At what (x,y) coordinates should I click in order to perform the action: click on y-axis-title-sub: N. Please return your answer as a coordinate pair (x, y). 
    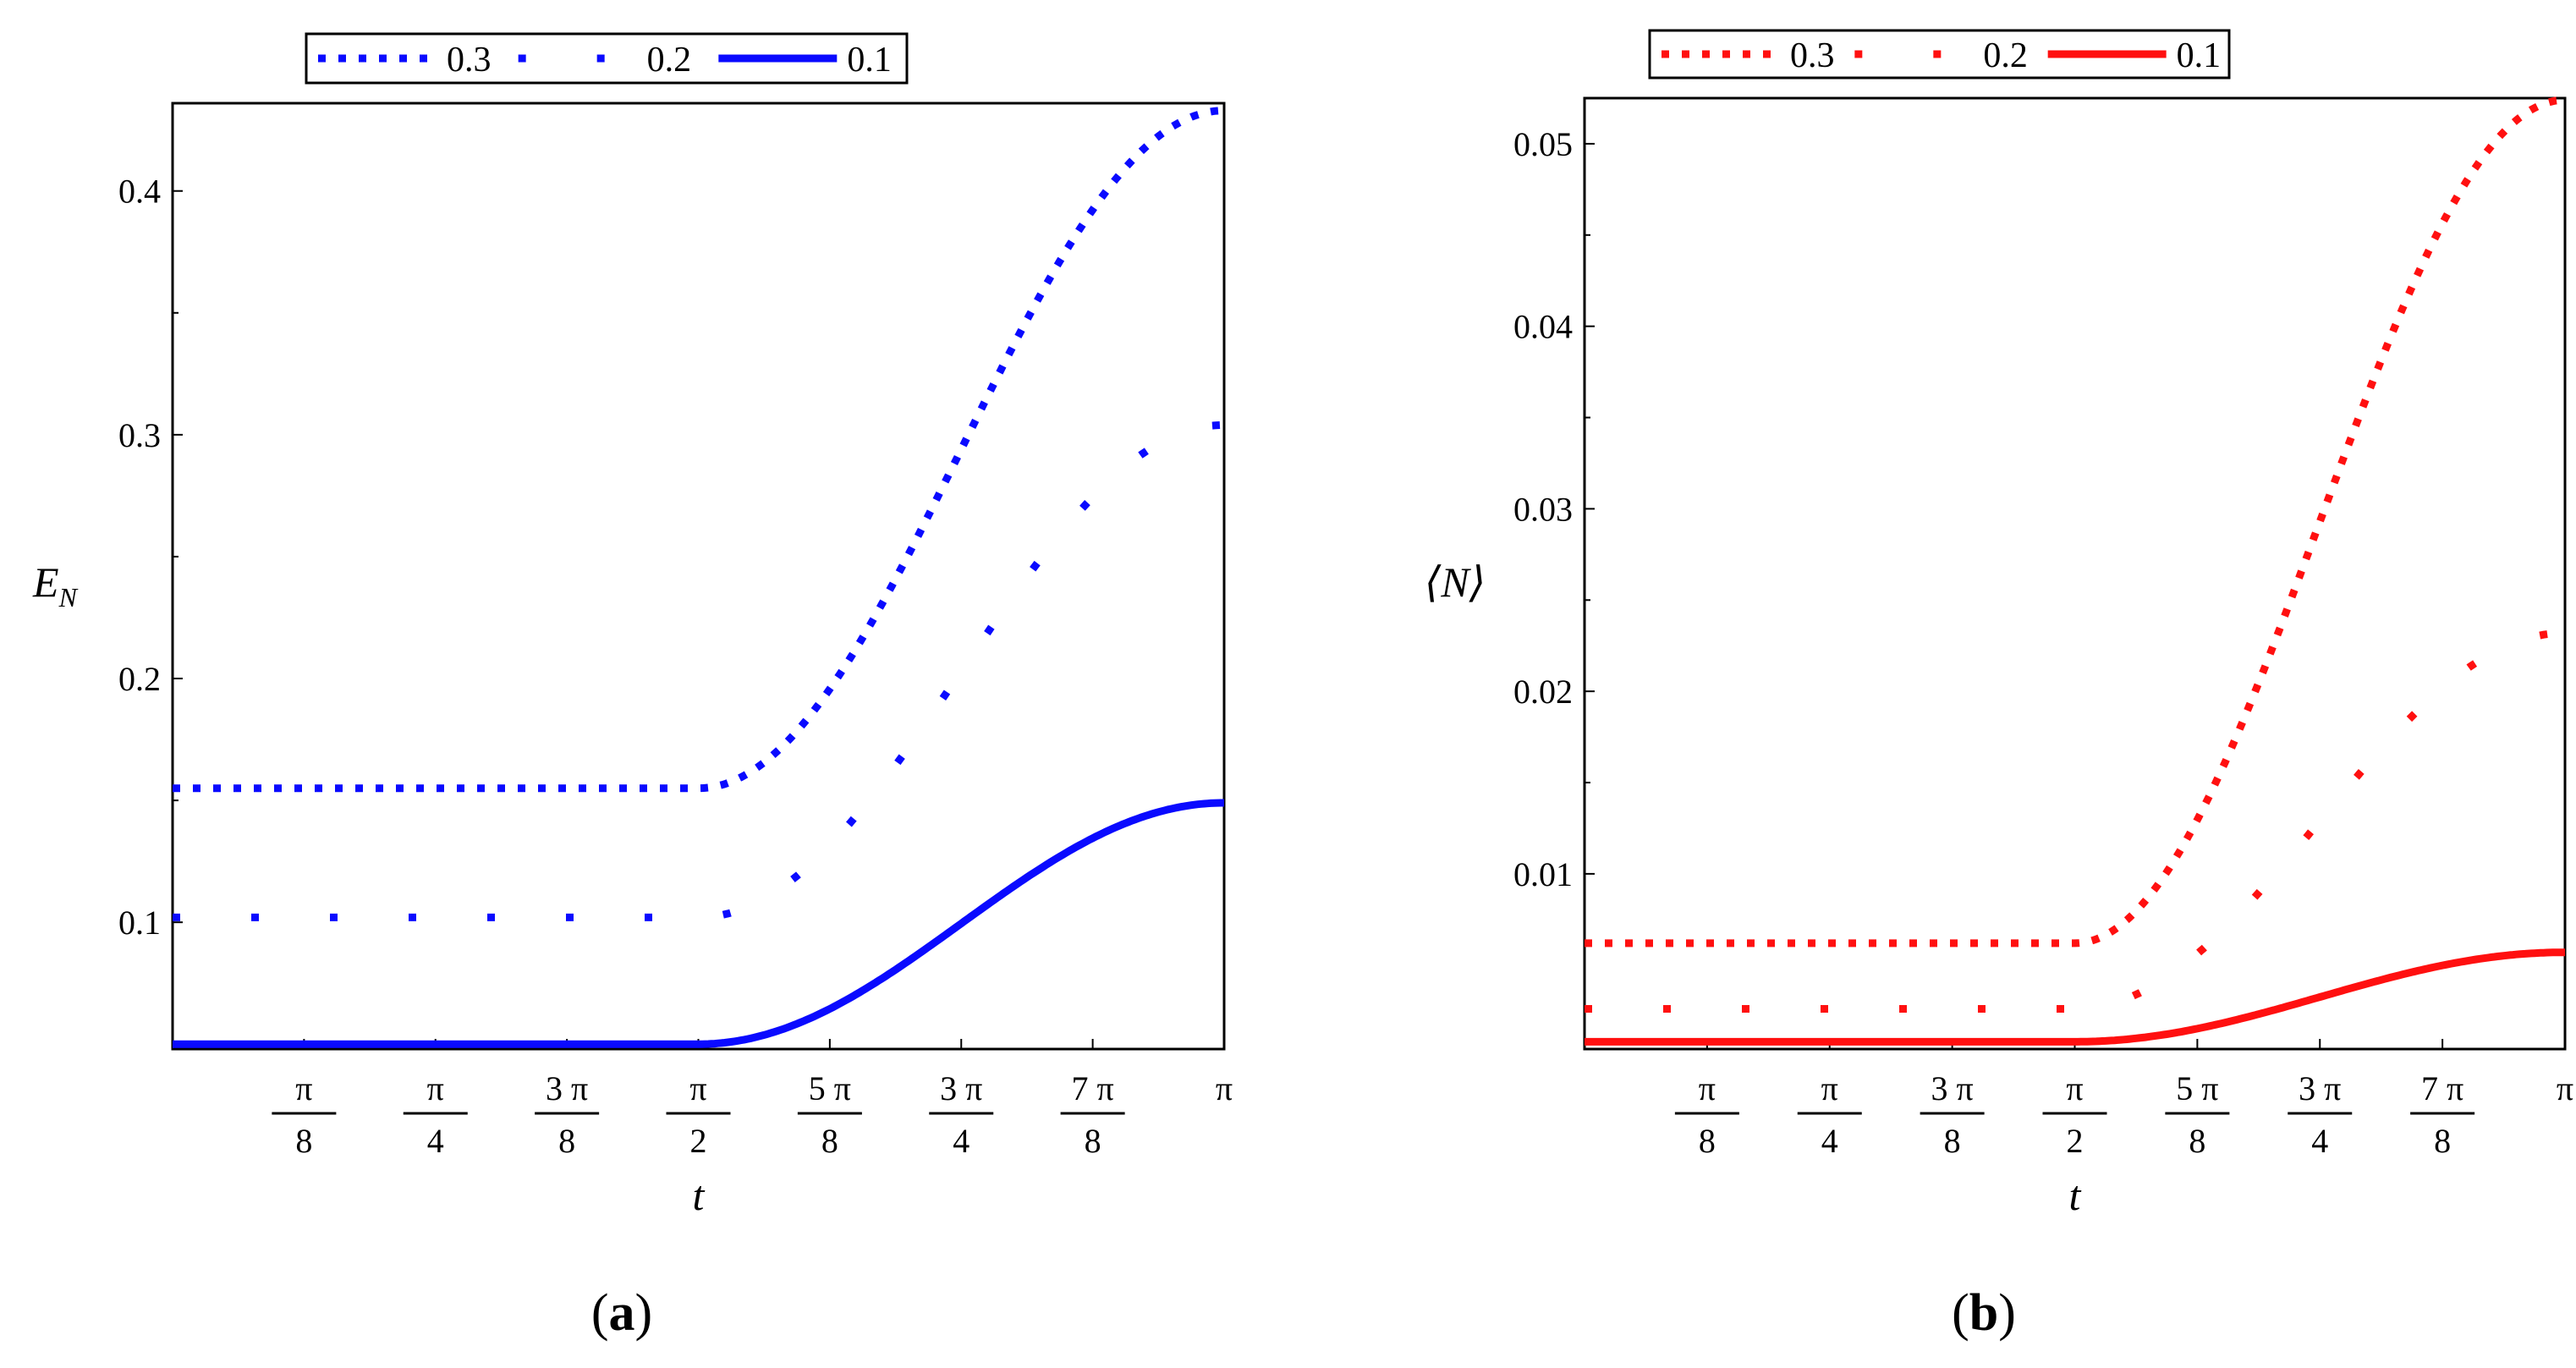
    Looking at the image, I should click on (69, 597).